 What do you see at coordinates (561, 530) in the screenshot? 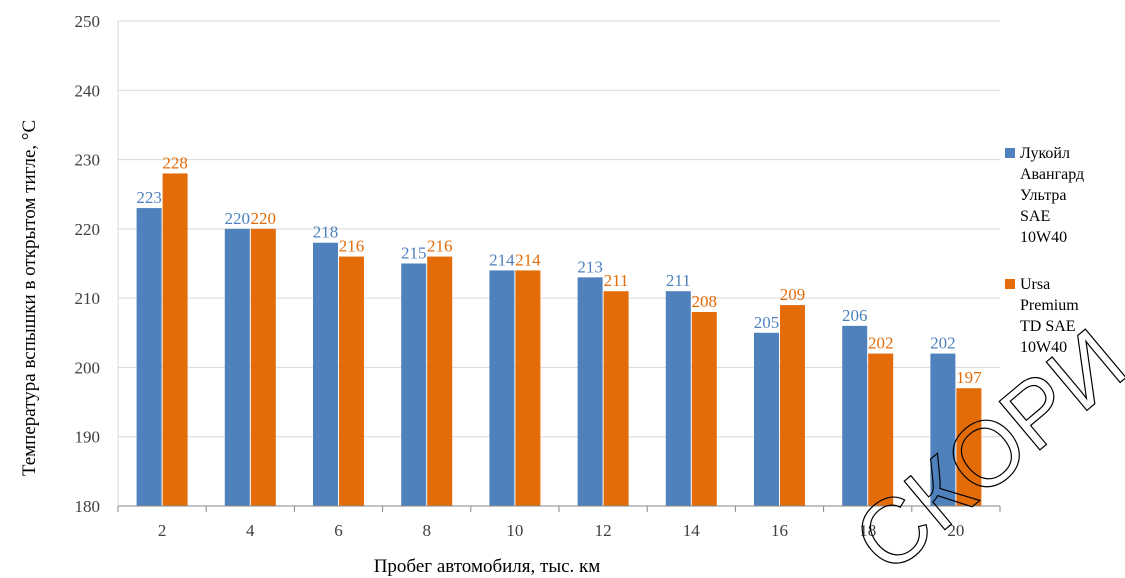
I see `x-axis-ticks: 2 4 6 8 10 12 14 16 18 20` at bounding box center [561, 530].